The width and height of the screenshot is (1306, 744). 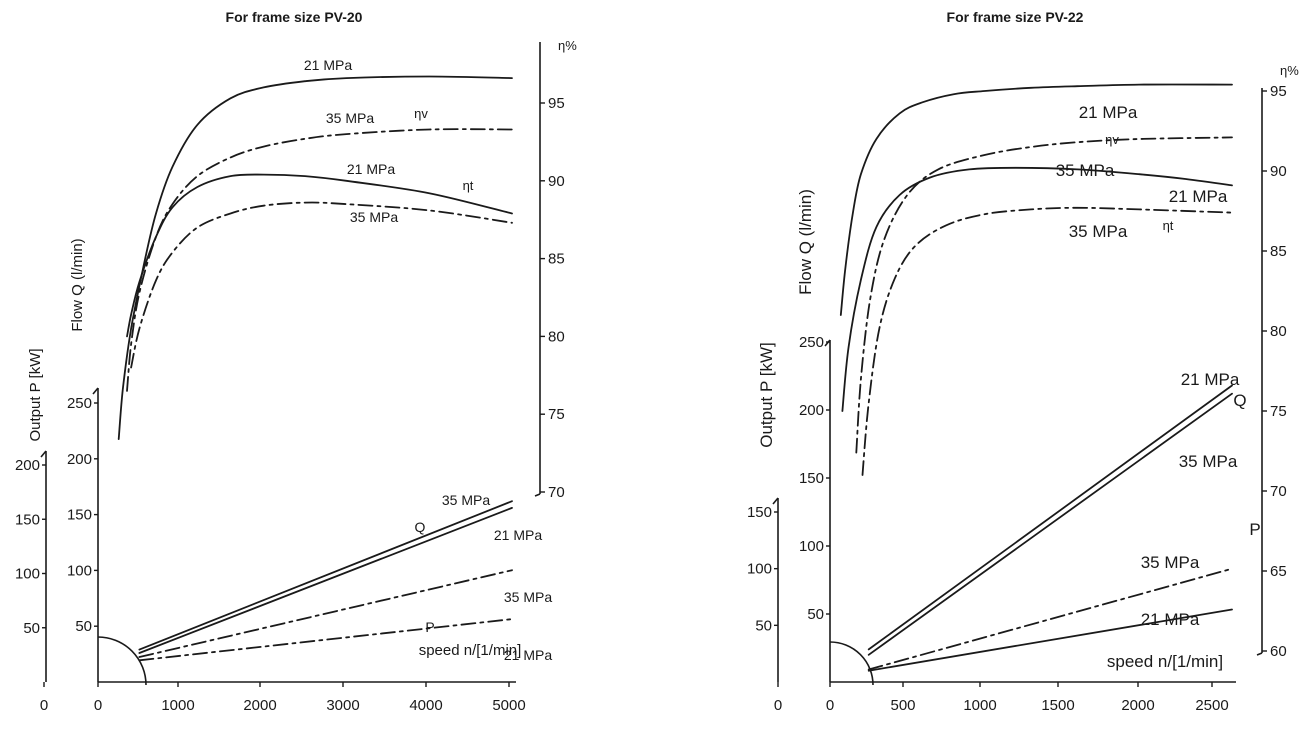 What do you see at coordinates (30, 547) in the screenshot?
I see `power-tick-labels: 50 100 150 200` at bounding box center [30, 547].